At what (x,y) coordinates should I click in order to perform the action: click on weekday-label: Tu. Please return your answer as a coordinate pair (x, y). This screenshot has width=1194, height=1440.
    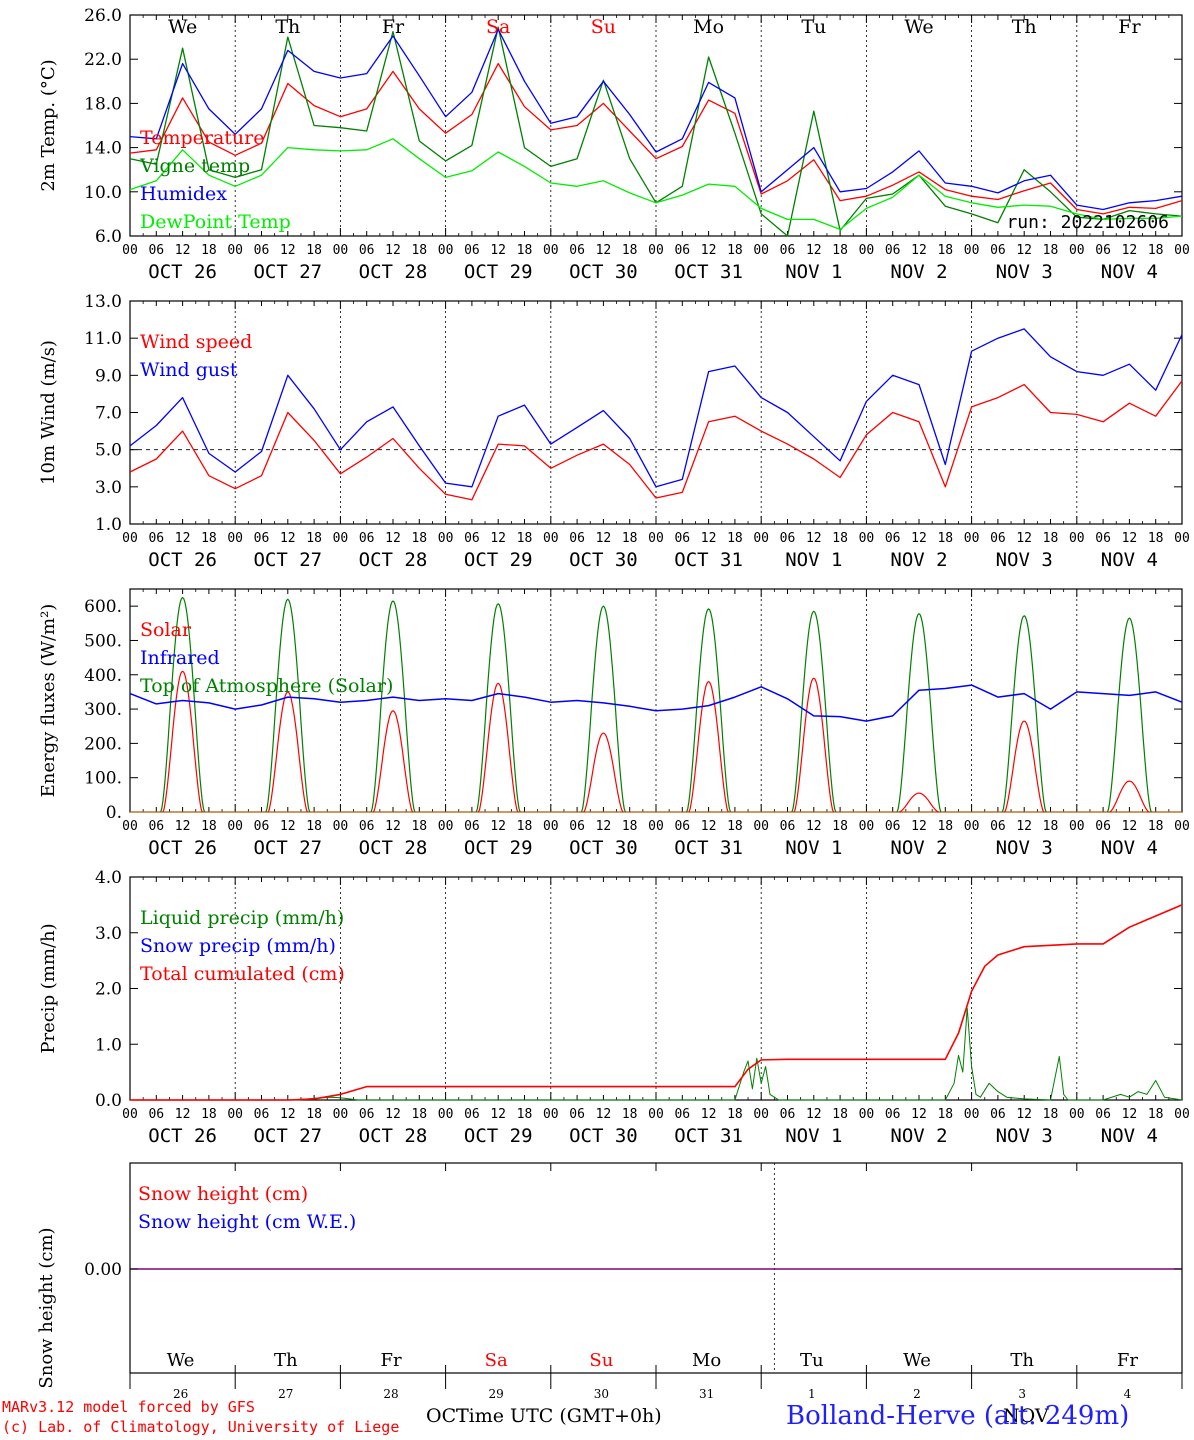
    Looking at the image, I should click on (813, 27).